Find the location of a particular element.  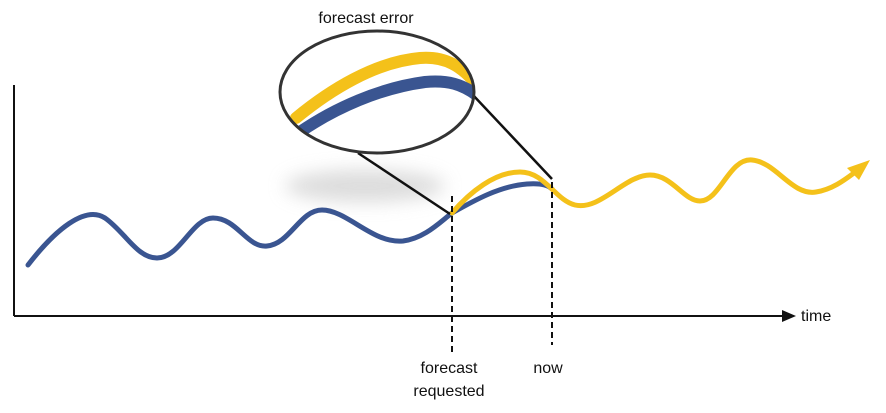

forecast-error-magnifier is located at coordinates (377, 92).